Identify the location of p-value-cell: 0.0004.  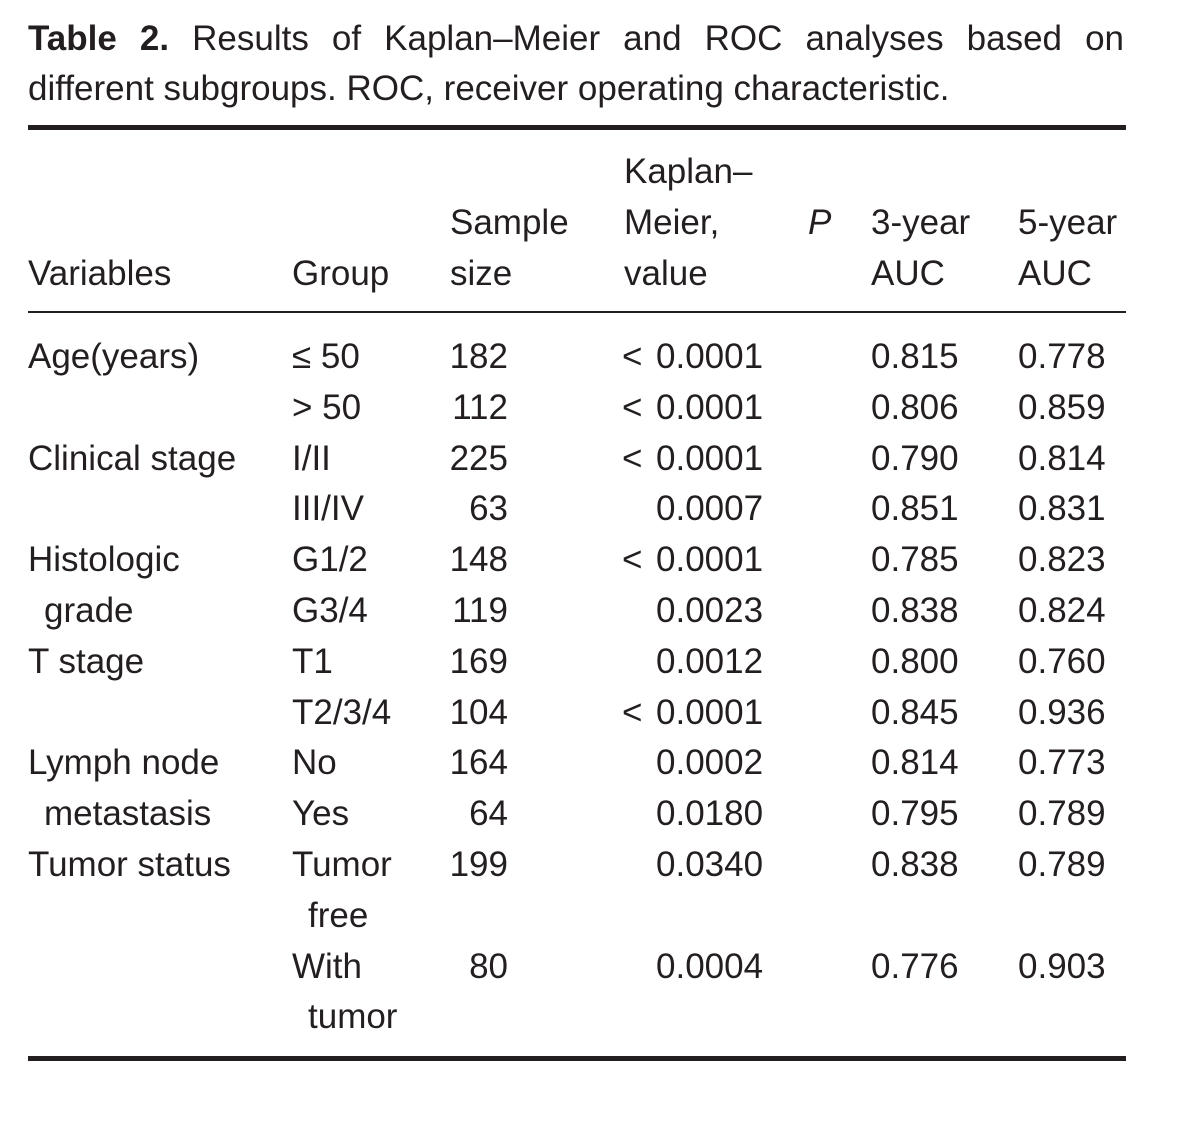
(710, 966).